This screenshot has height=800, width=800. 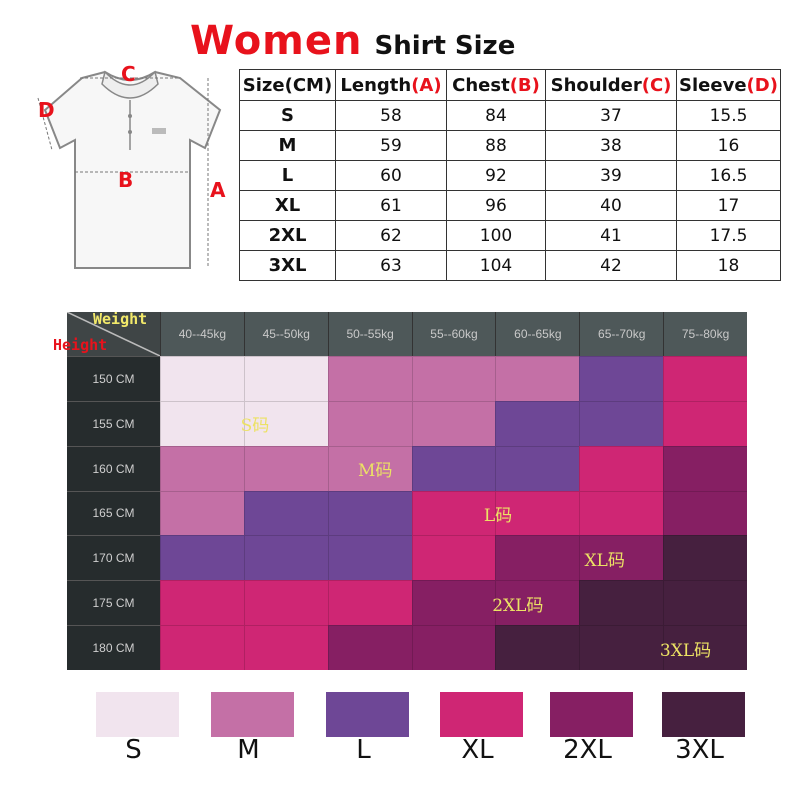 I want to click on table-cell: M, so click(x=287, y=145).